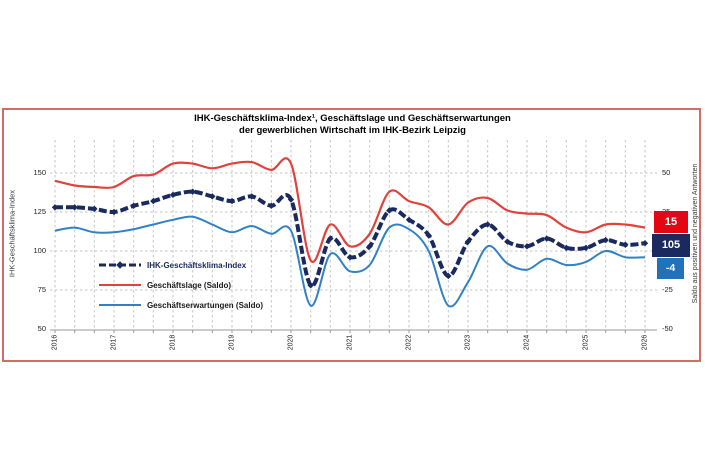 The image size is (705, 470). I want to click on right-axis-tick-label: 50, so click(666, 172).